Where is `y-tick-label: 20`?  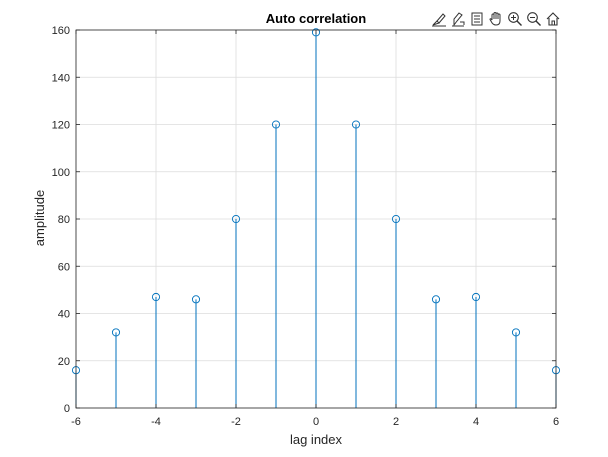 y-tick-label: 20 is located at coordinates (64, 362).